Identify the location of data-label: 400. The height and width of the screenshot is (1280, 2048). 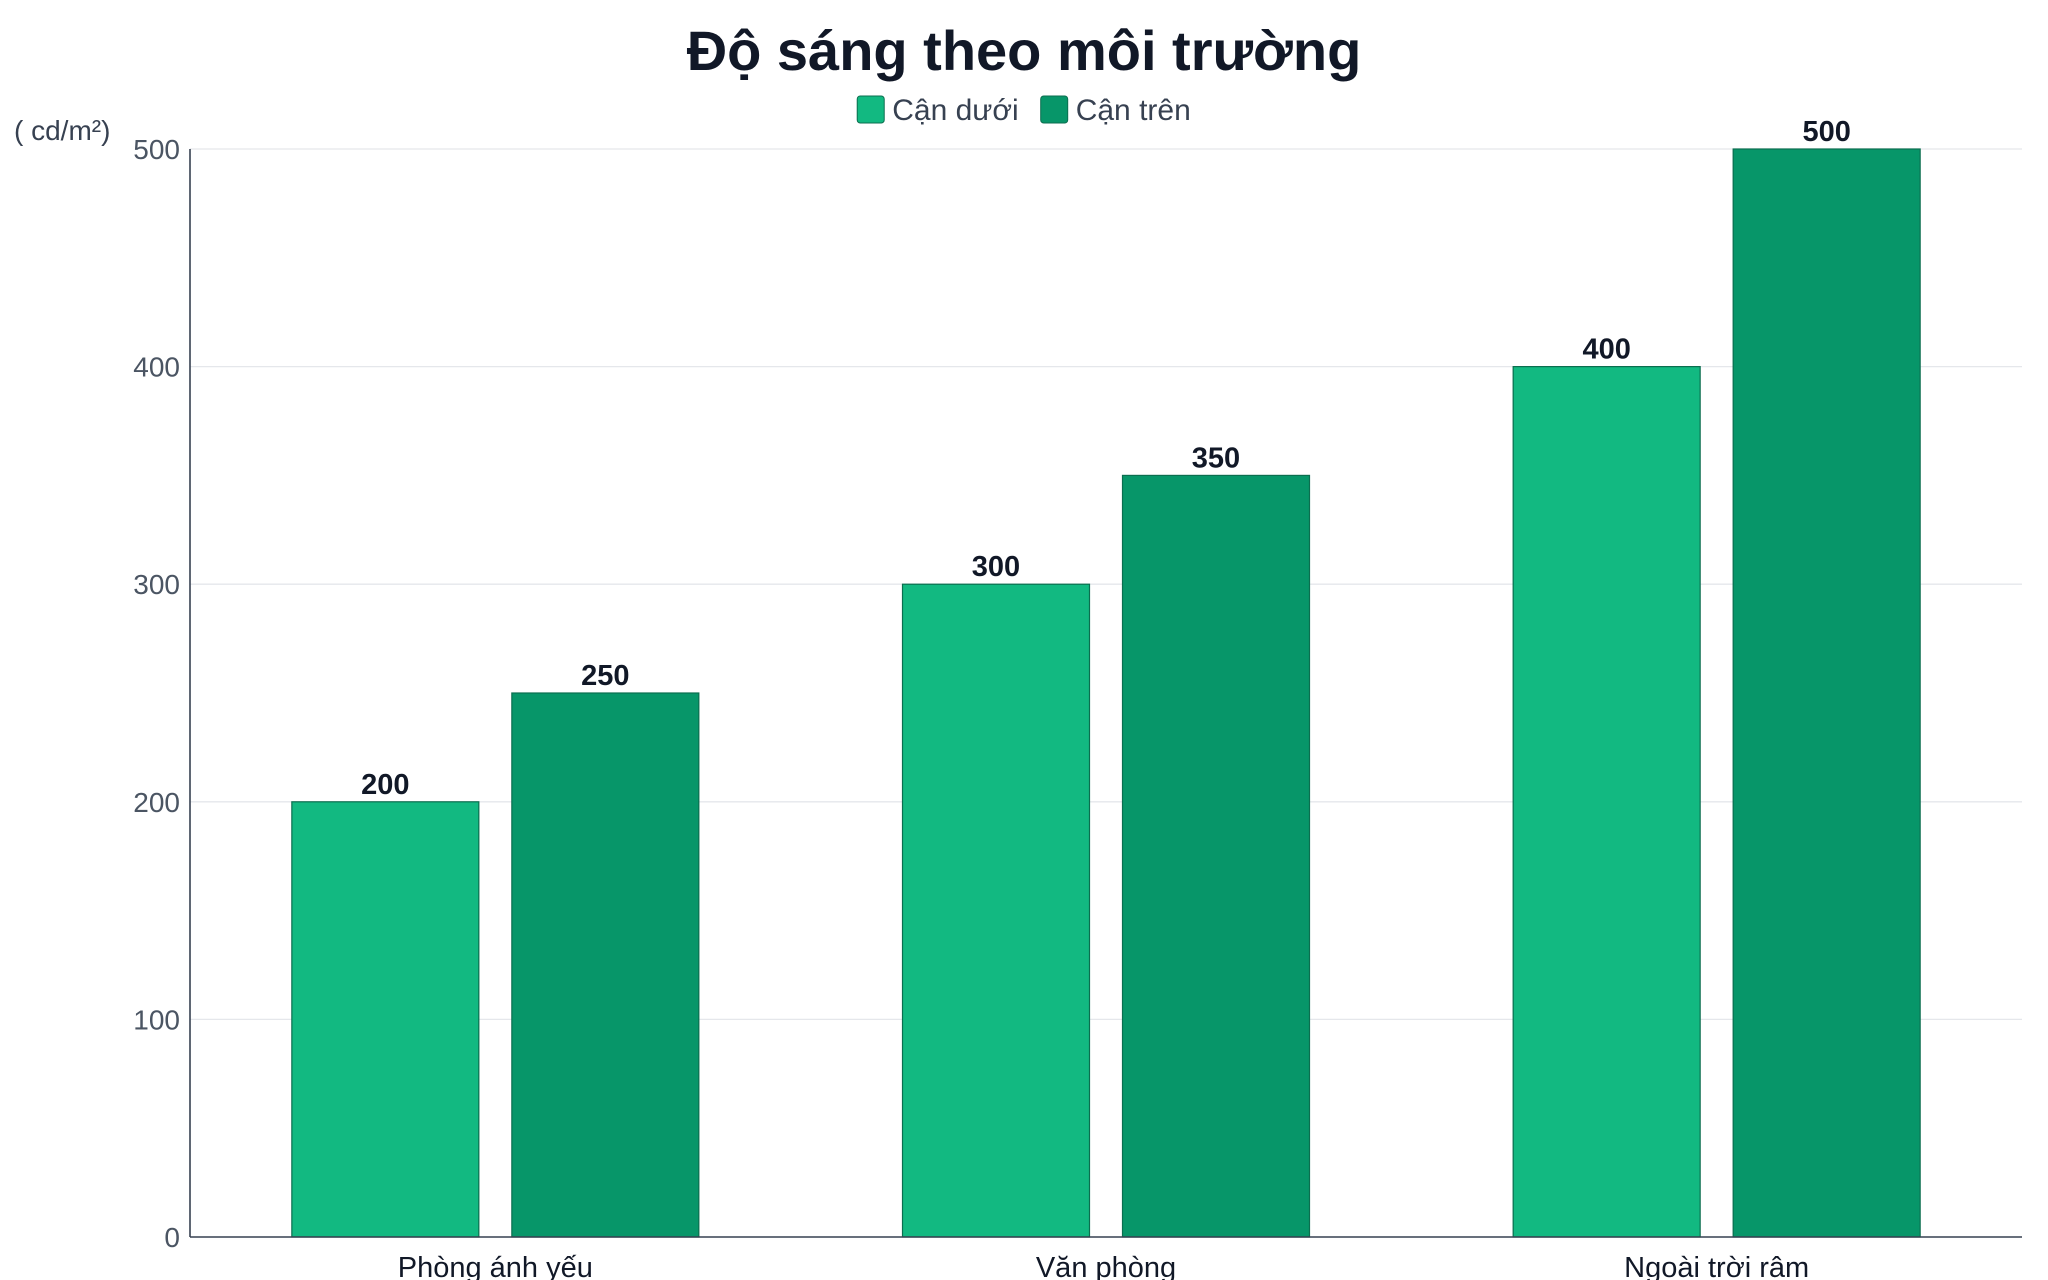
(1606, 350).